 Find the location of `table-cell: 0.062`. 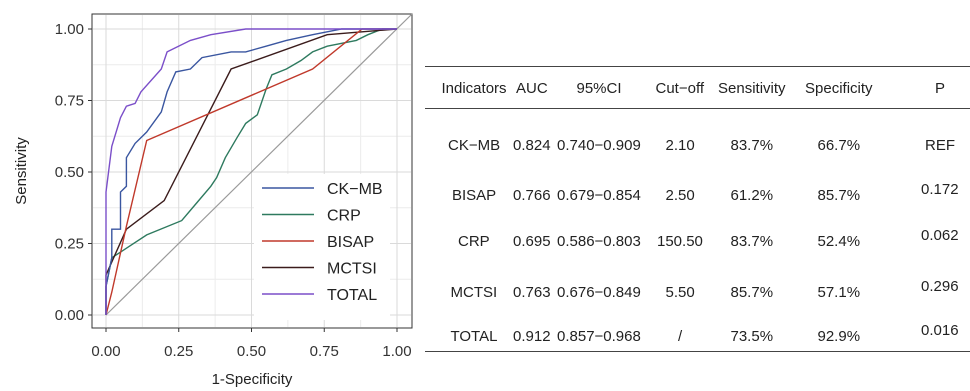

table-cell: 0.062 is located at coordinates (940, 235).